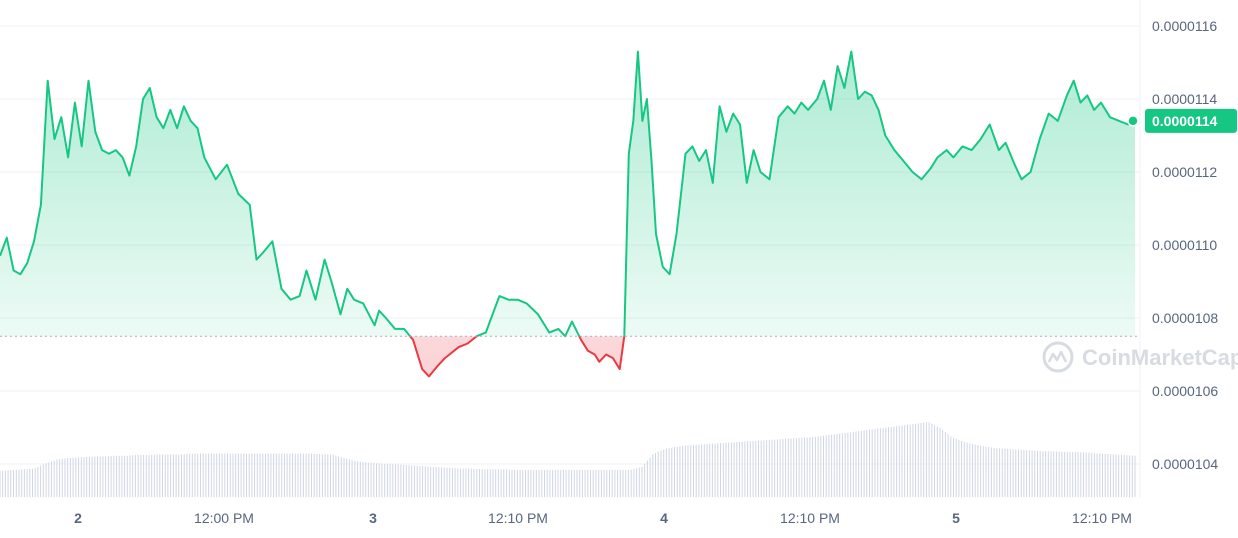  Describe the element at coordinates (517, 357) in the screenshot. I see `price-line-down` at that location.